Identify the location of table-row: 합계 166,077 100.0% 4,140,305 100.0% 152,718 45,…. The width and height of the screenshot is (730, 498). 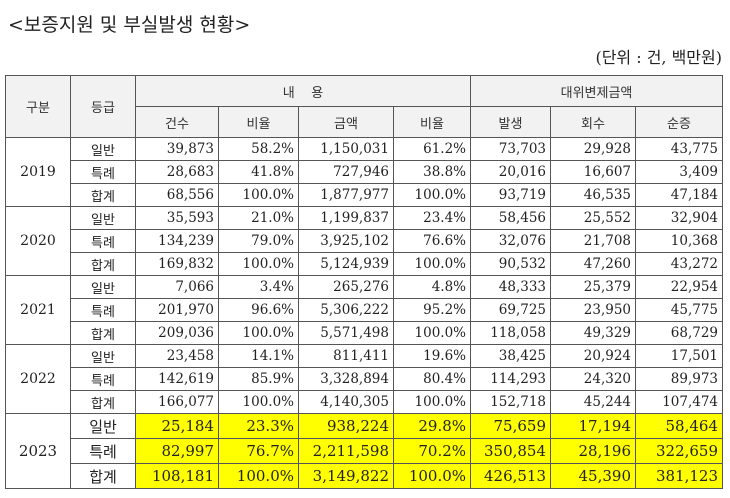
(365, 402).